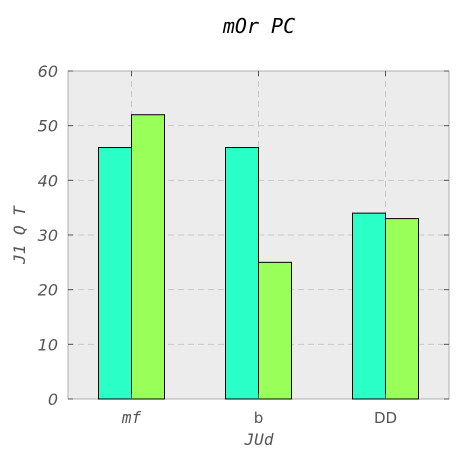 The image size is (462, 462). I want to click on y-tick-label: 40, so click(48, 180).